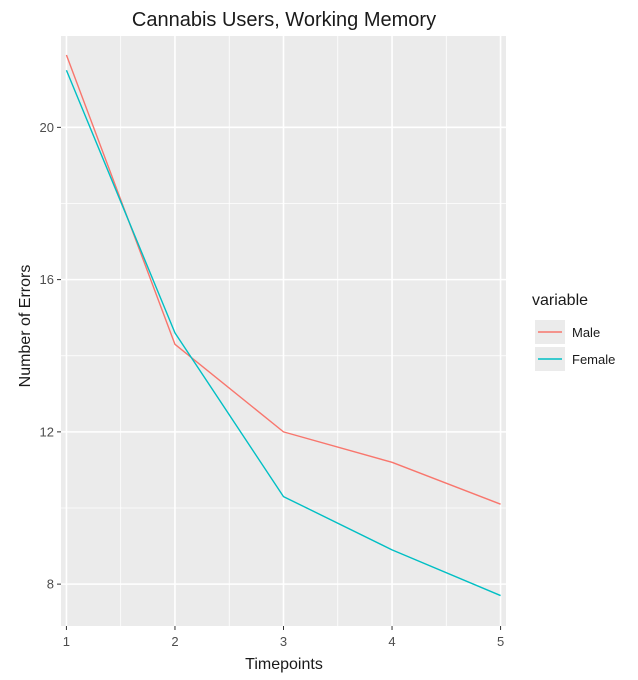 The height and width of the screenshot is (680, 638). What do you see at coordinates (284, 20) in the screenshot?
I see `chart-title: Cannabis Users, Working Memory` at bounding box center [284, 20].